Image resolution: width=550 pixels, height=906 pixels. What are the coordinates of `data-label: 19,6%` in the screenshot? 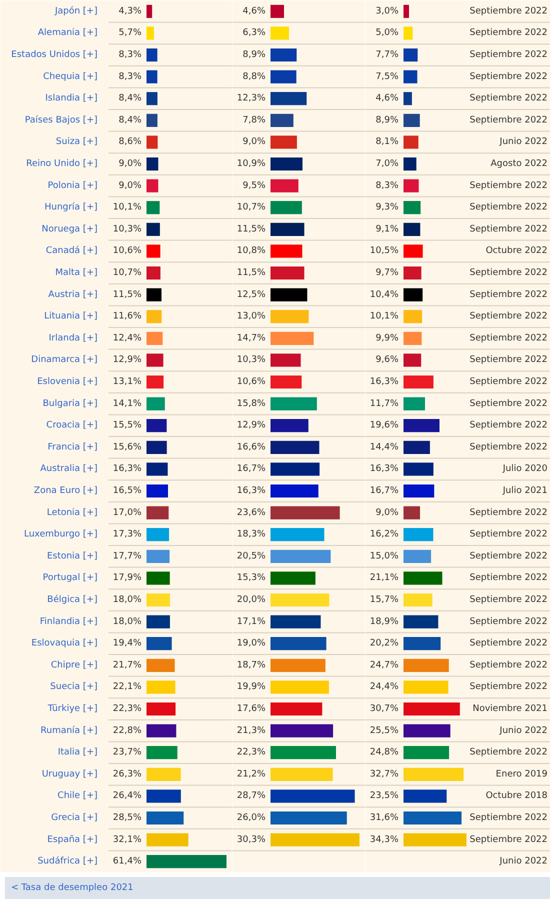 It's located at (384, 425).